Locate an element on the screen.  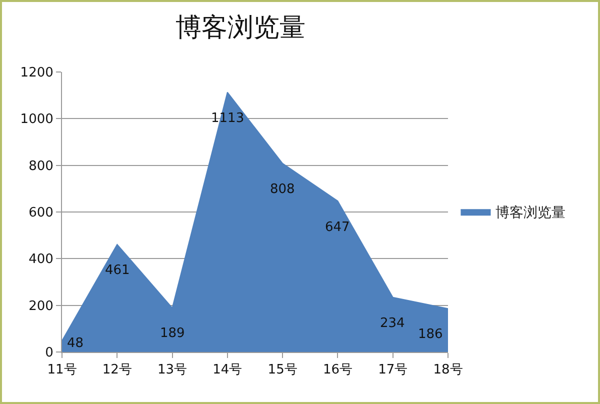
y-tick-label: 200 is located at coordinates (41, 306).